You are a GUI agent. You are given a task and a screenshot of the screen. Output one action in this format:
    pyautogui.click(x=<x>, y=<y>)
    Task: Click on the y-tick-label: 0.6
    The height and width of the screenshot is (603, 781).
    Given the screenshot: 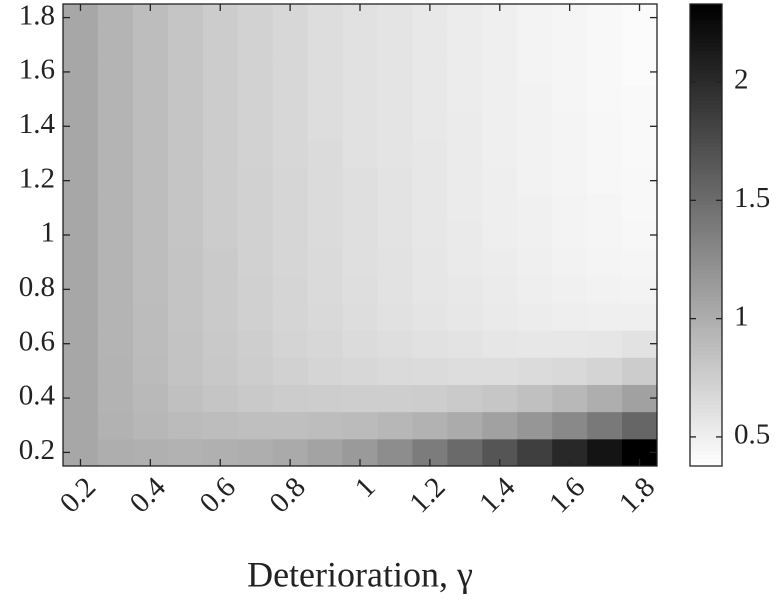 What is the action you would take?
    pyautogui.click(x=37, y=341)
    